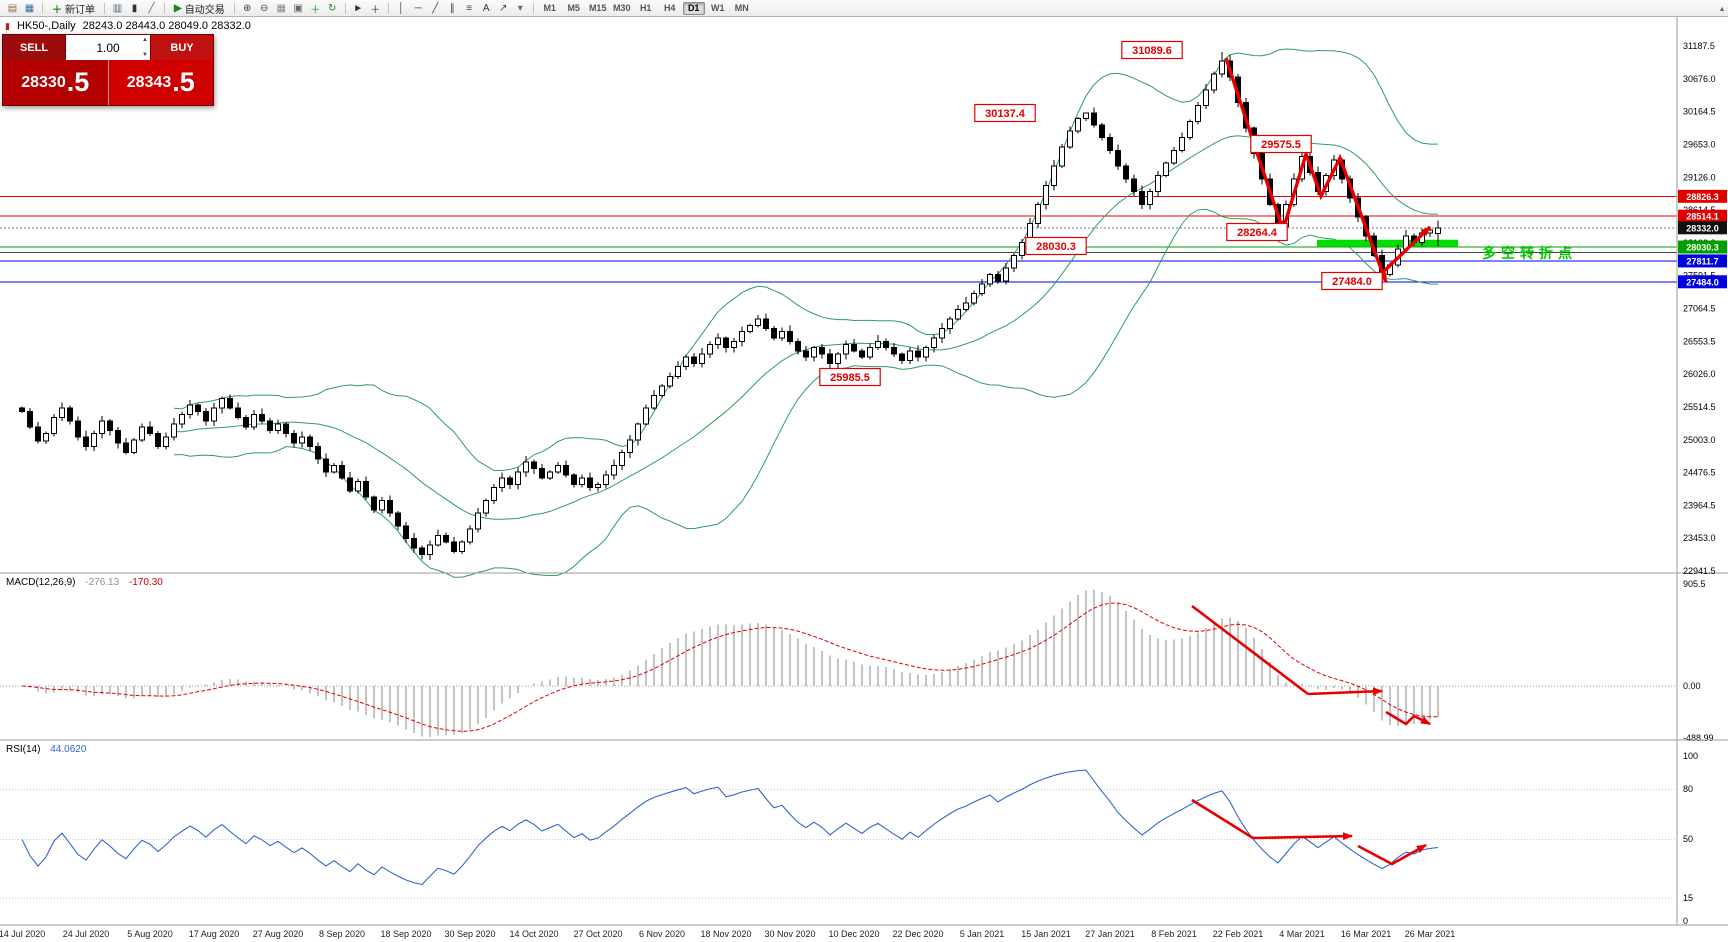 The image size is (1728, 942). What do you see at coordinates (29, 8) in the screenshot?
I see `profiles-icon: ▦` at bounding box center [29, 8].